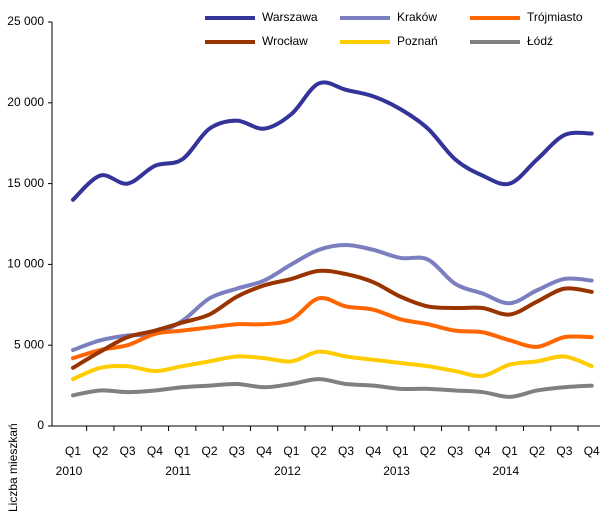 The width and height of the screenshot is (603, 515). Describe the element at coordinates (287, 471) in the screenshot. I see `x-group-label: 2012` at that location.